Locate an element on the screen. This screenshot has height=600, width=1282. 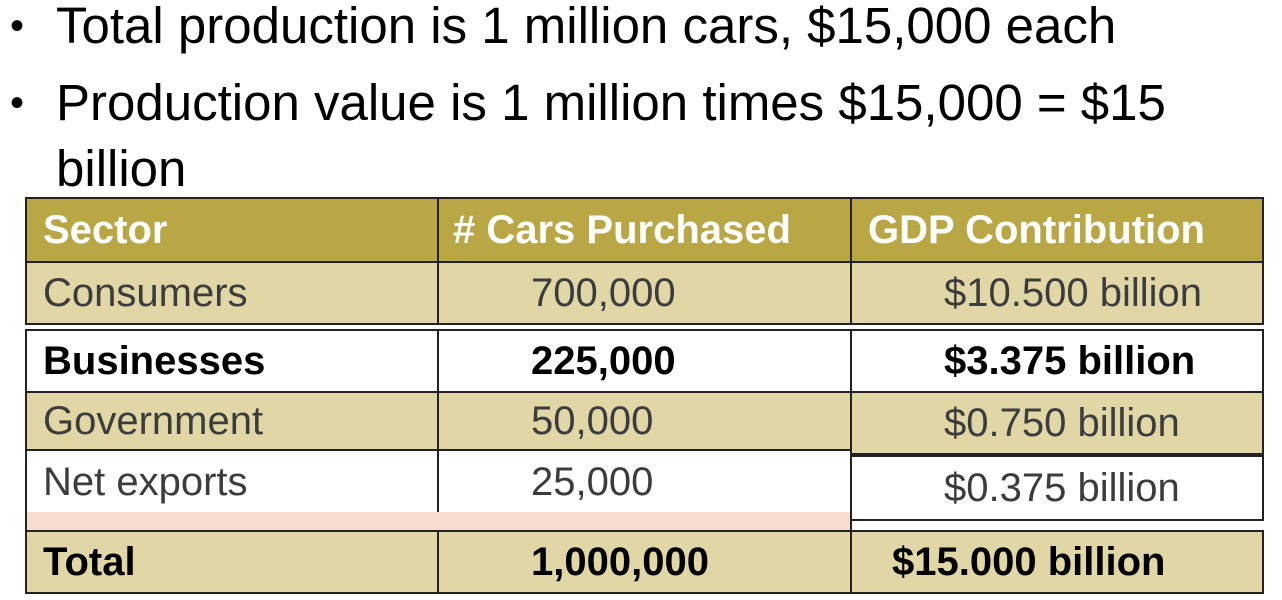
cell-gdp-total: $15.000 billion is located at coordinates (1057, 562).